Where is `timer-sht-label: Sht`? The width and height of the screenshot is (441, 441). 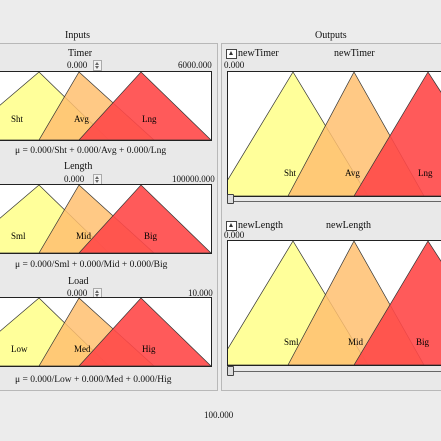
timer-sht-label: Sht is located at coordinates (17, 119).